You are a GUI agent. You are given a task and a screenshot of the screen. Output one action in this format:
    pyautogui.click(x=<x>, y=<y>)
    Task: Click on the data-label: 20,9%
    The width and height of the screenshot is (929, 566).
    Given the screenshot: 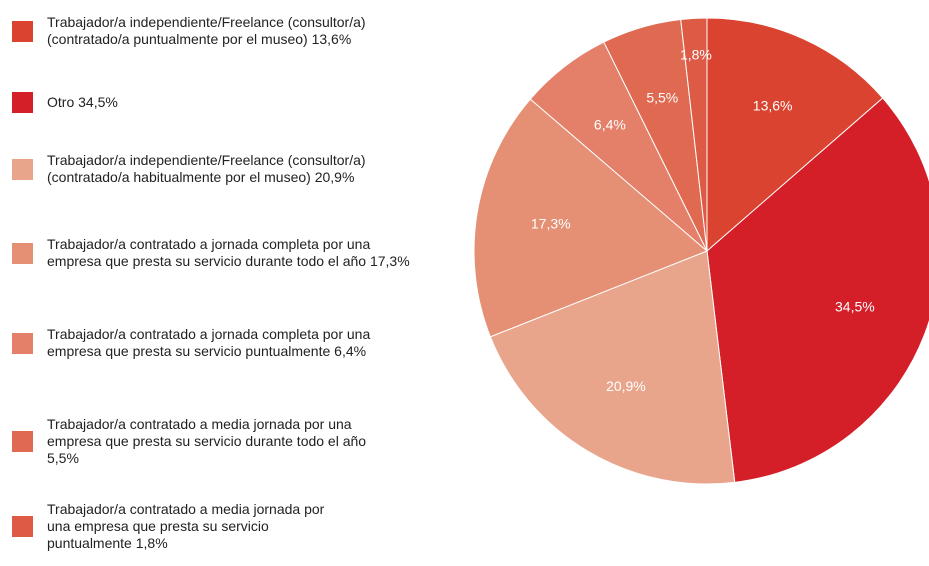 What is the action you would take?
    pyautogui.click(x=626, y=386)
    